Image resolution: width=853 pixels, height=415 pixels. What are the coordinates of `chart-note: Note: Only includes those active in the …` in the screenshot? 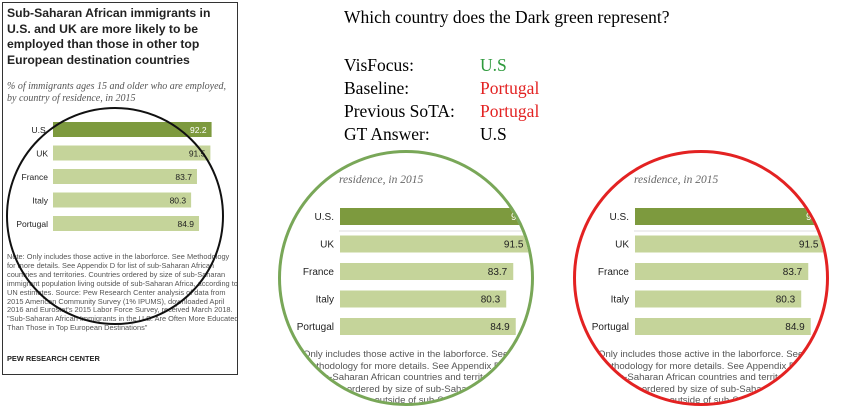 It's located at (122, 292).